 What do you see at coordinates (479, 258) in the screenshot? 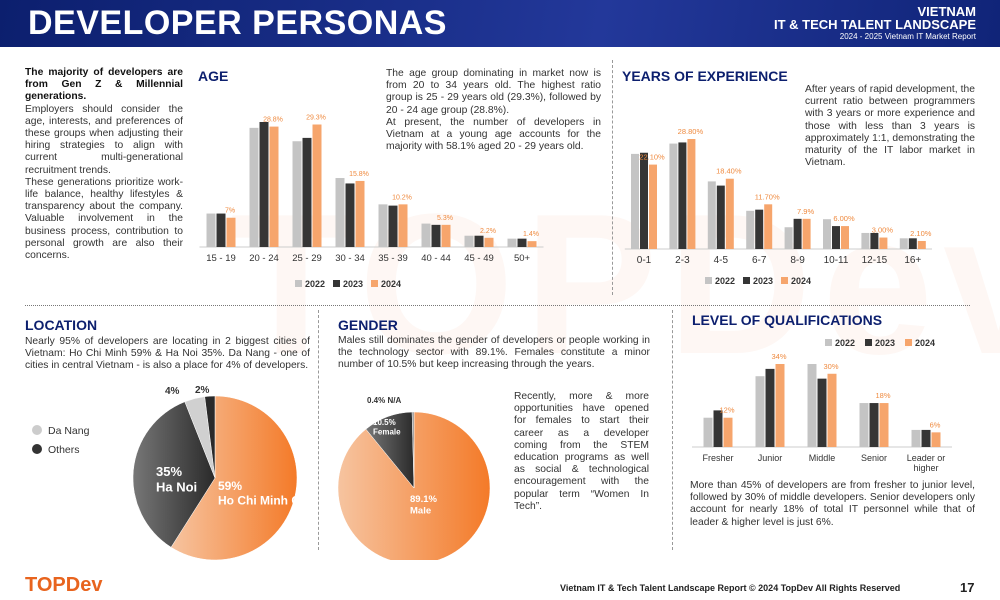
I see `tick-label: 45 - 49` at bounding box center [479, 258].